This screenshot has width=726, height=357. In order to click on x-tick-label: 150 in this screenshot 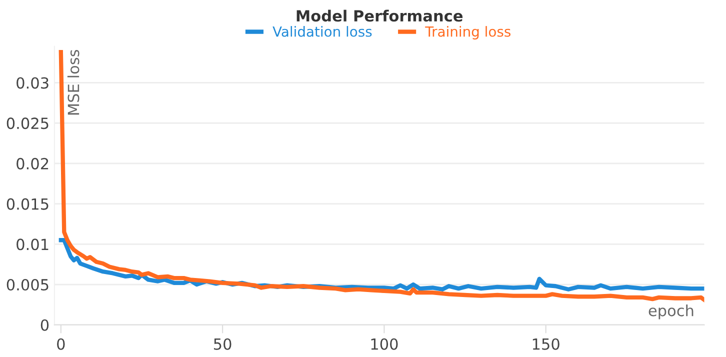, I will do `click(546, 344)`.